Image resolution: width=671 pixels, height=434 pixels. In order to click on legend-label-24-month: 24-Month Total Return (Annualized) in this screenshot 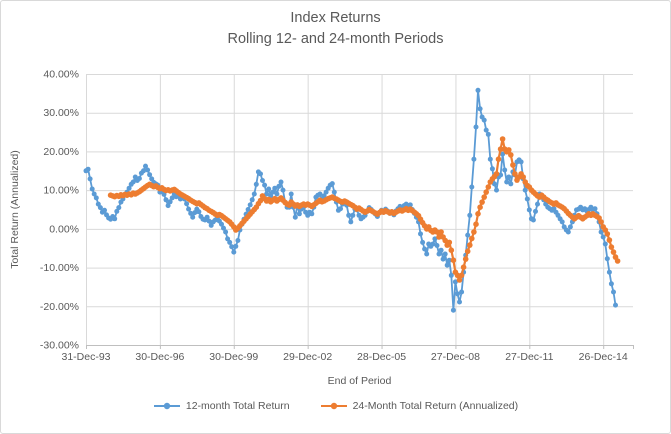, I will do `click(435, 406)`.